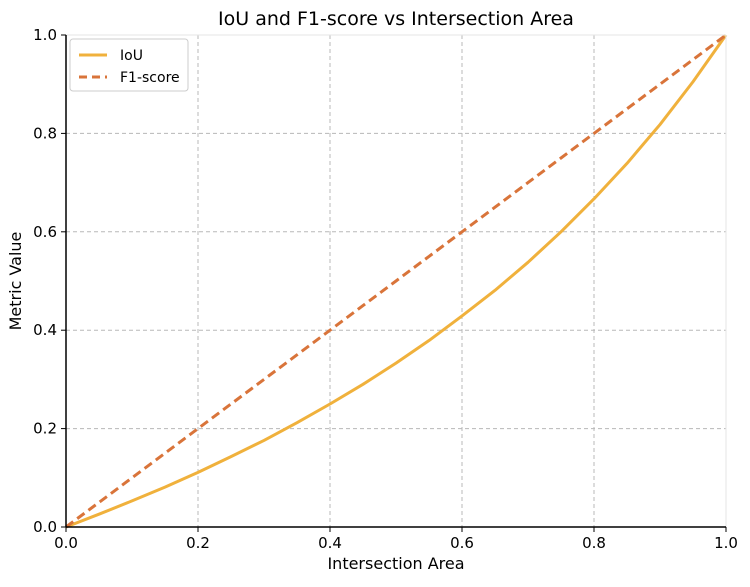 This screenshot has height=587, width=750. I want to click on x-axis-label: Intersection Area, so click(395, 563).